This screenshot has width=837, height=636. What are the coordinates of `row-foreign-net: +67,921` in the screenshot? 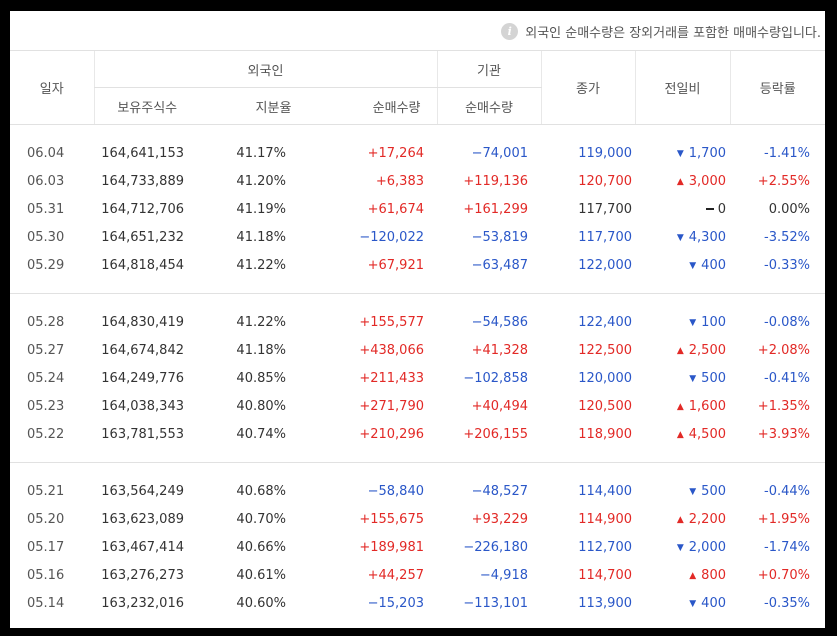 It's located at (395, 265).